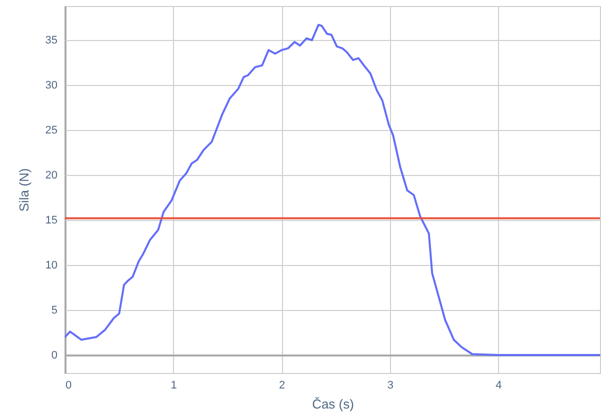 This screenshot has height=415, width=601. I want to click on y-tick-label: 5, so click(54, 310).